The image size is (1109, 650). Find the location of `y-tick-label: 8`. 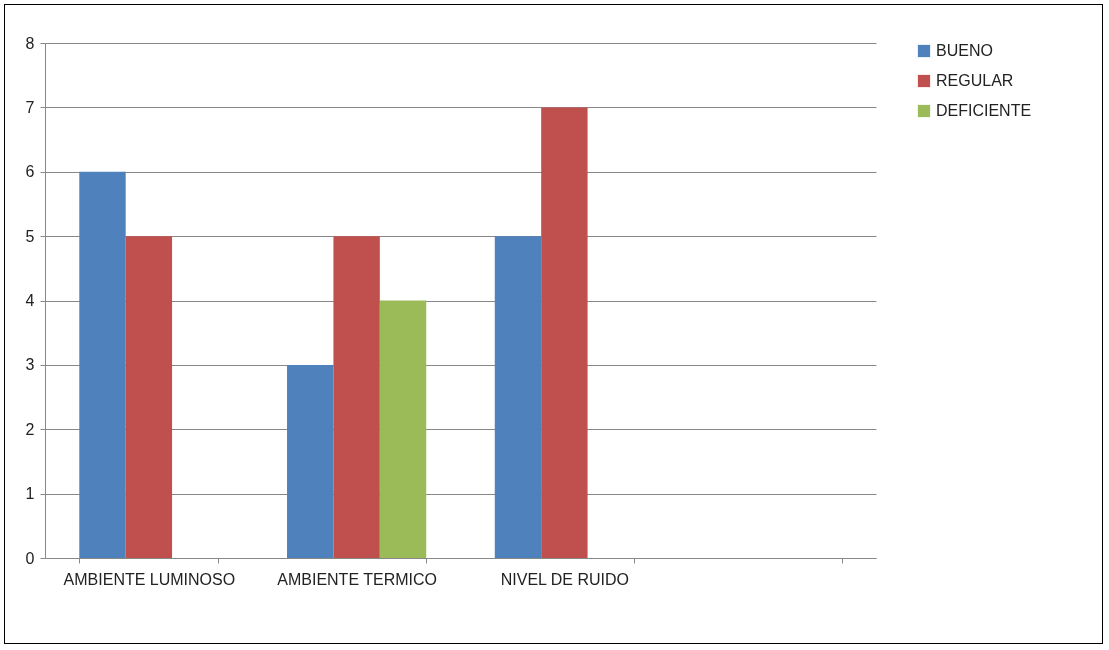

y-tick-label: 8 is located at coordinates (30, 43).